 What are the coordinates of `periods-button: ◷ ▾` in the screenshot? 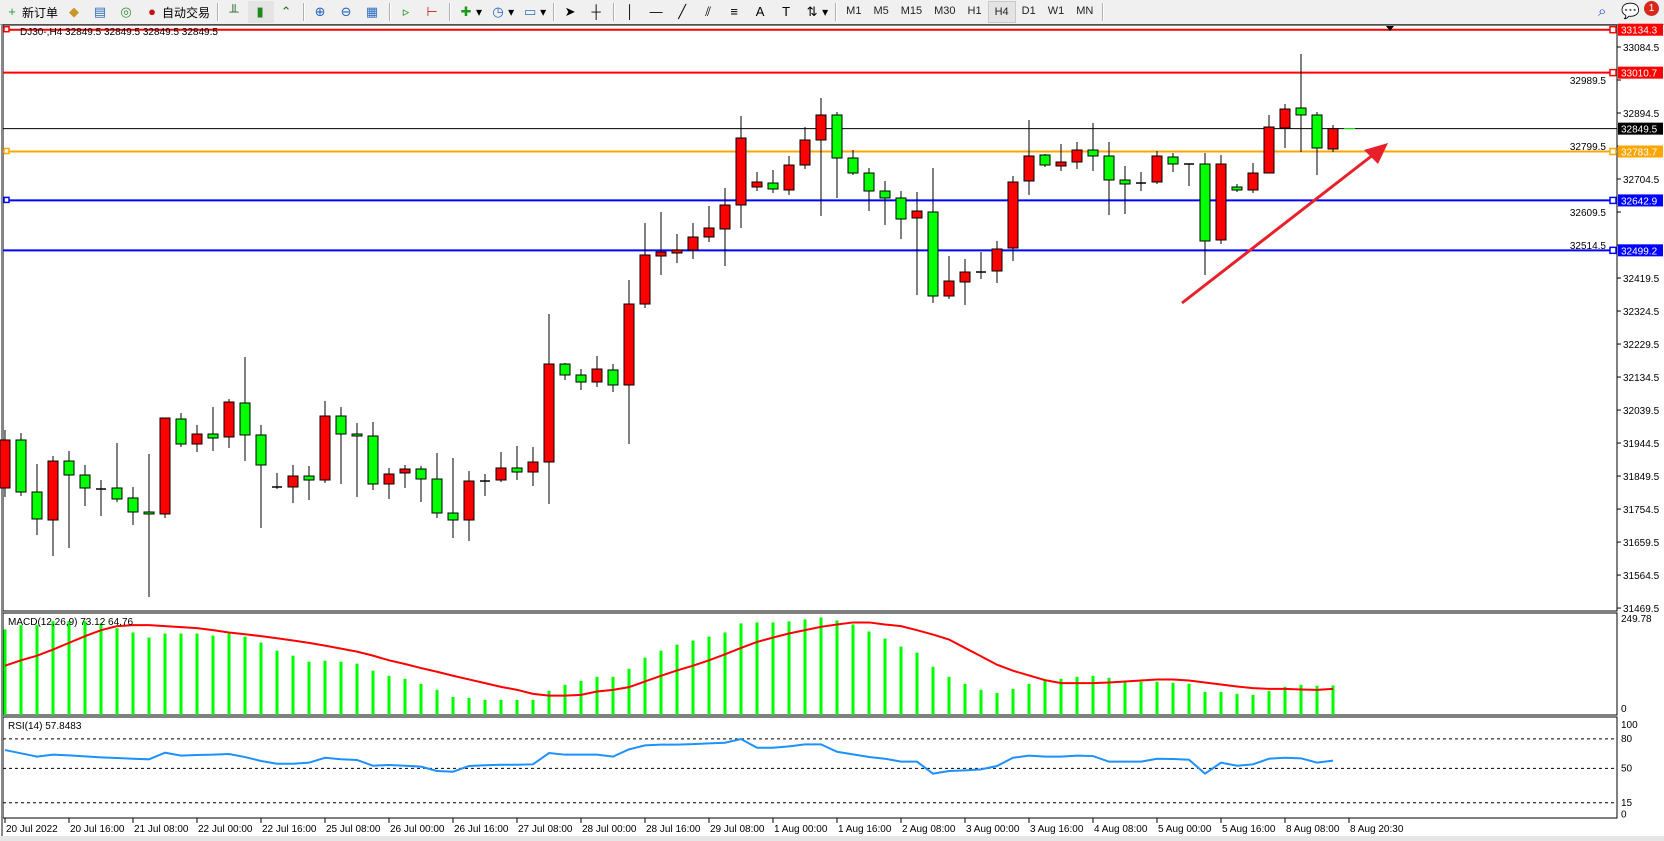 It's located at (502, 12).